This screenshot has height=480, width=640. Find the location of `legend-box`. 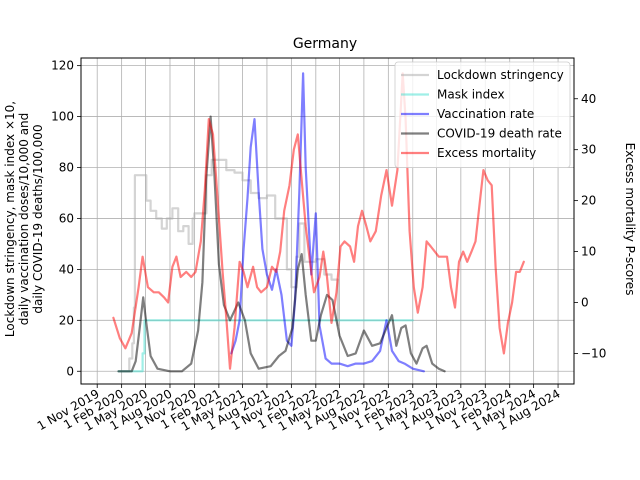

legend-box is located at coordinates (482, 114).